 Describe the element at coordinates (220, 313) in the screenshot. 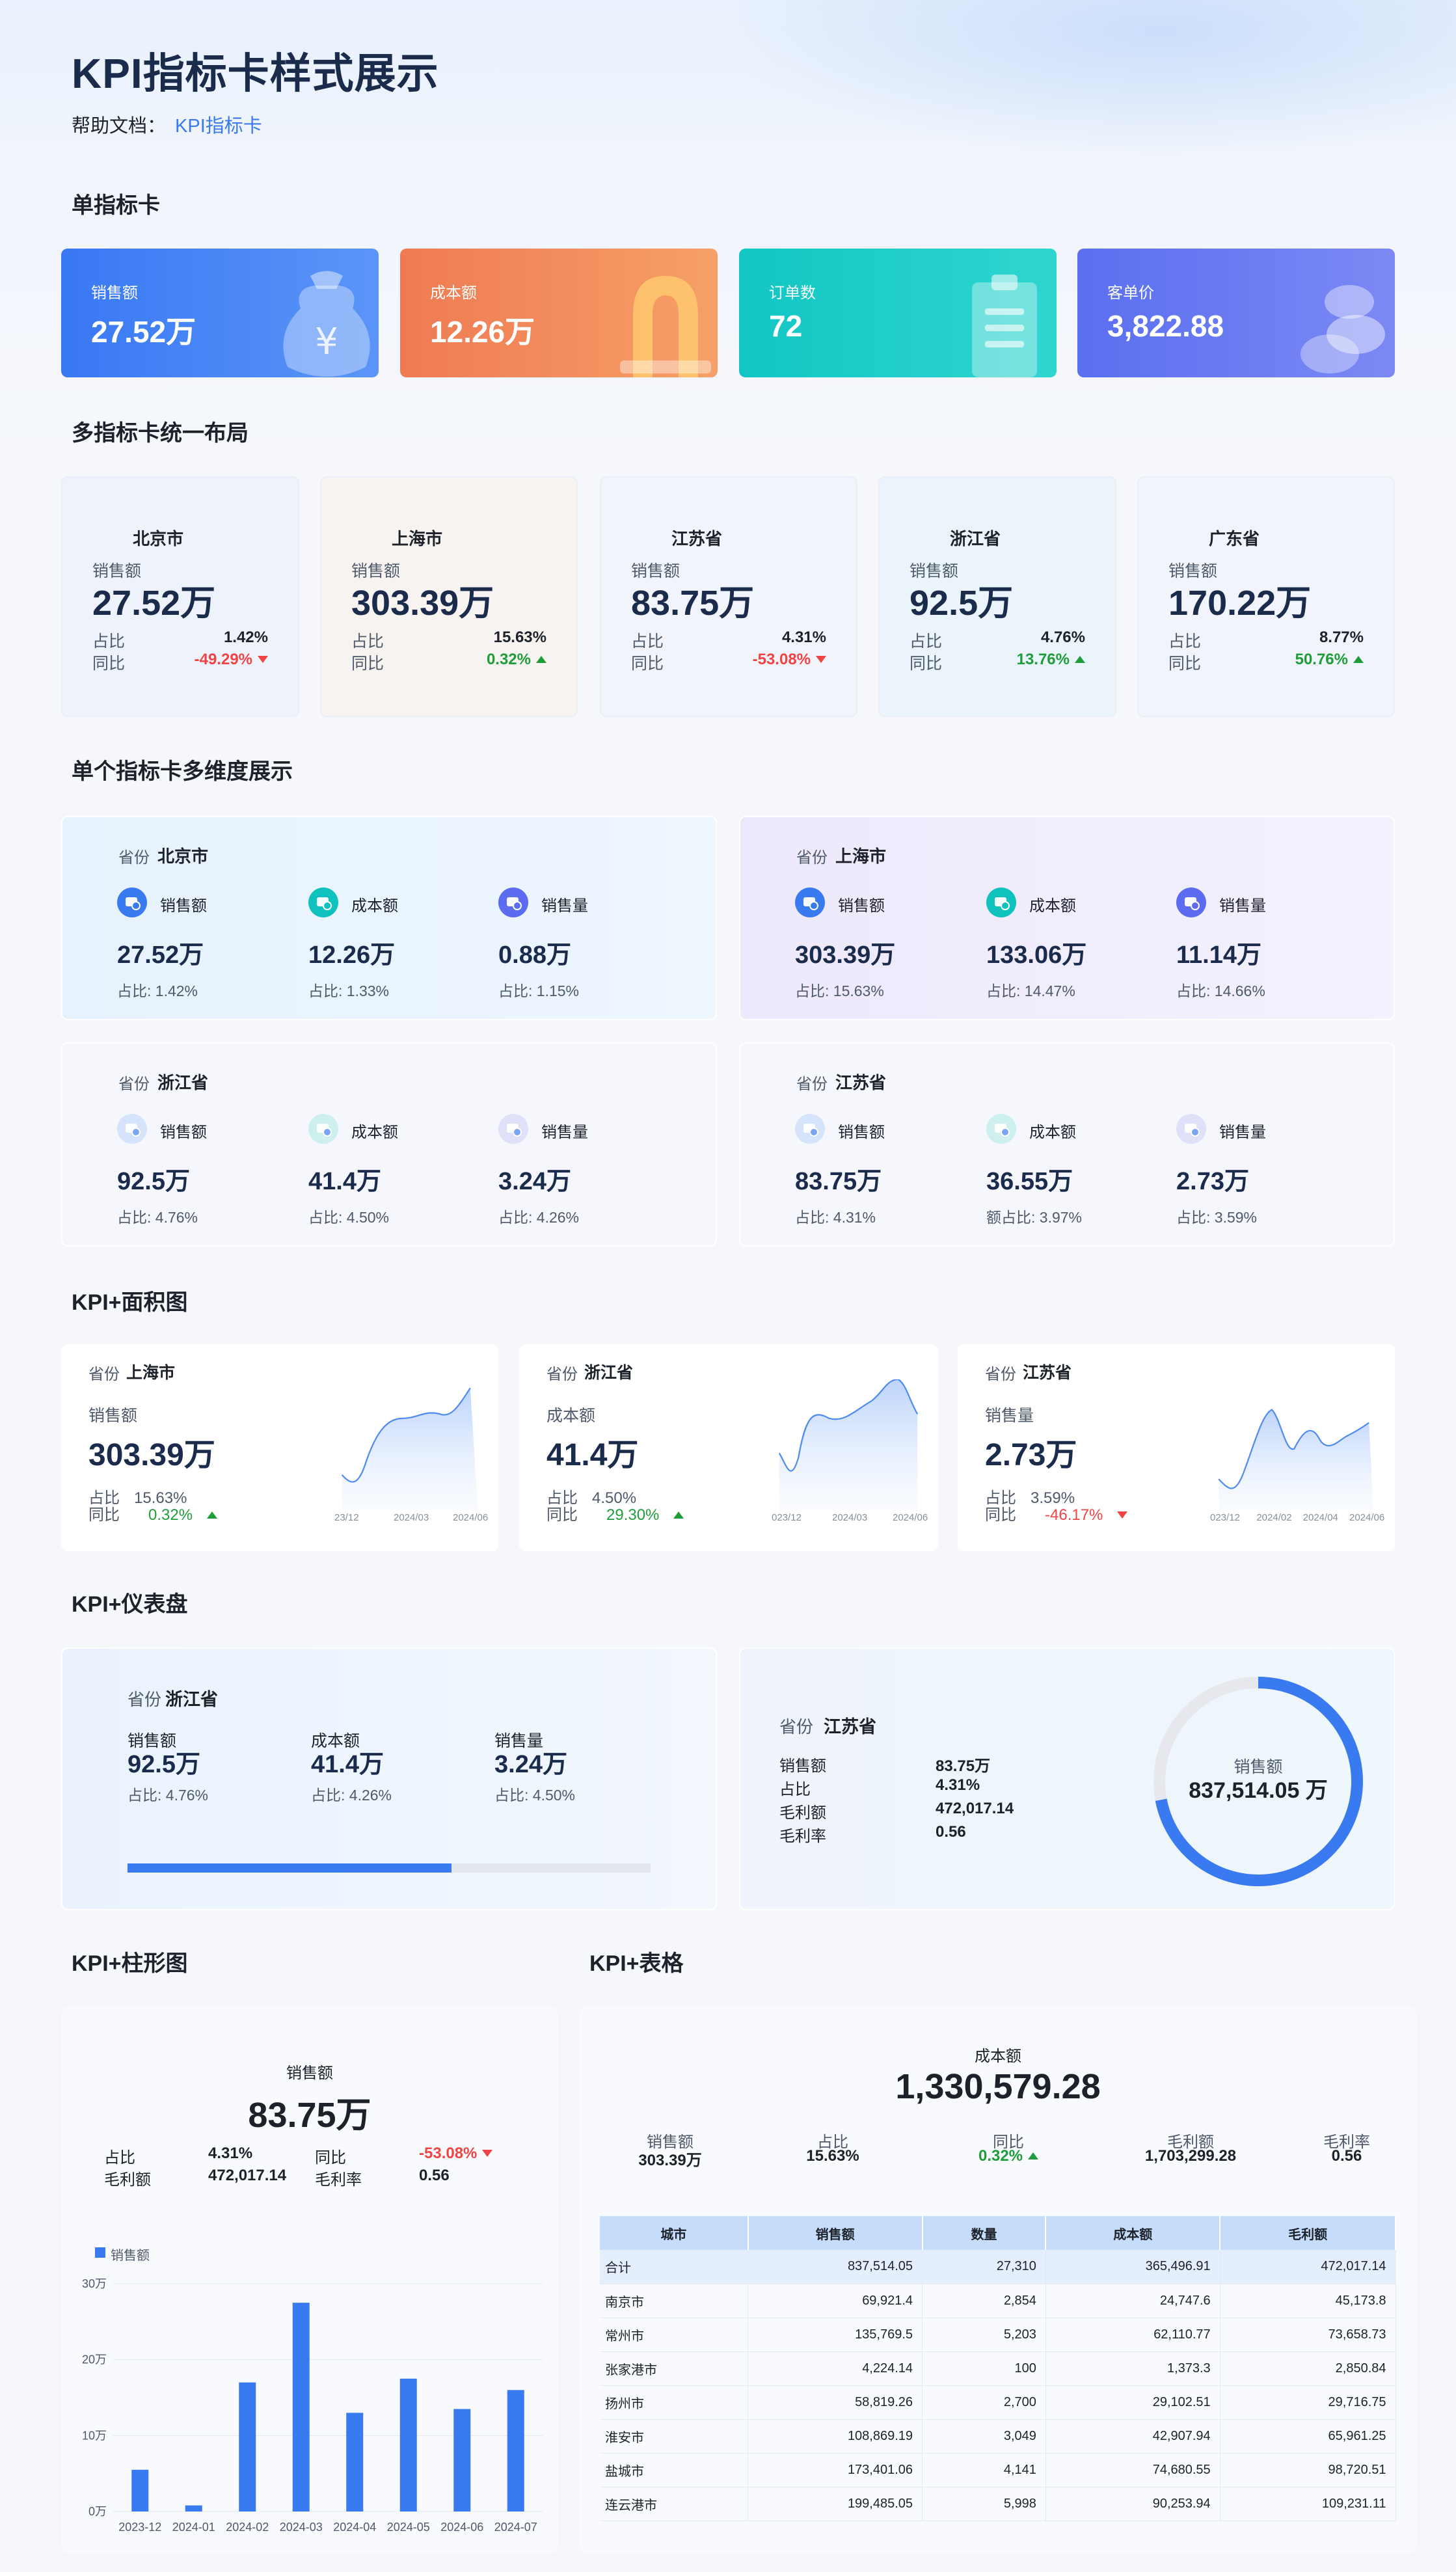

I see `kpi-card-sales: 销售额 27.52万 ¥` at that location.